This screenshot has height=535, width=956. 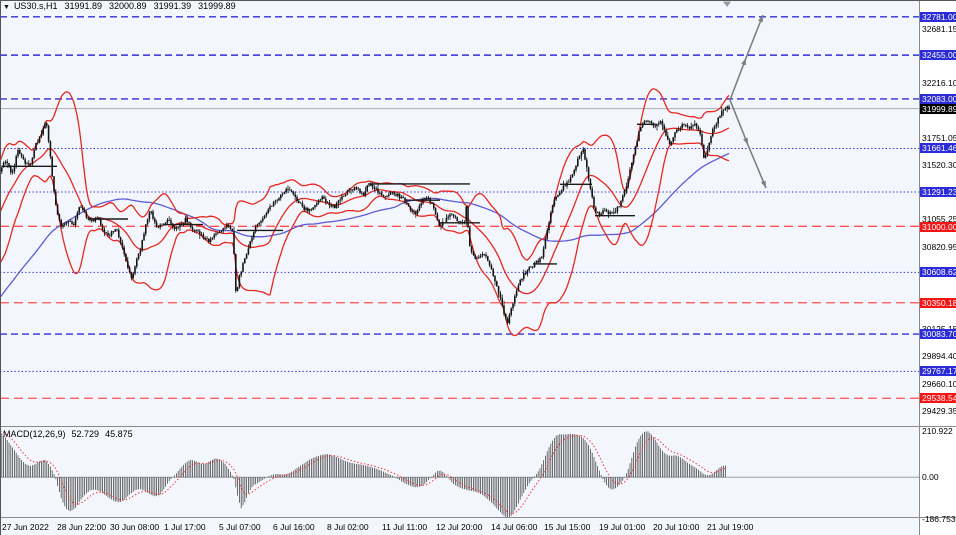 I want to click on price-axis-label: 31000.00, so click(x=938, y=227).